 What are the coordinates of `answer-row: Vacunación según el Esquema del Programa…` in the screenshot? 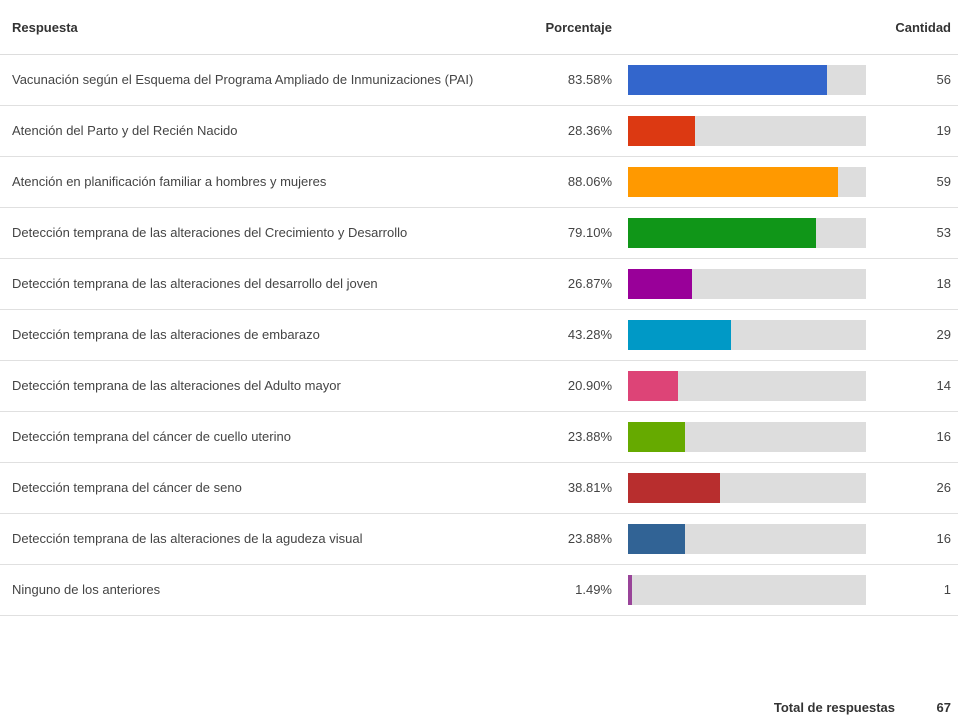 It's located at (479, 80).